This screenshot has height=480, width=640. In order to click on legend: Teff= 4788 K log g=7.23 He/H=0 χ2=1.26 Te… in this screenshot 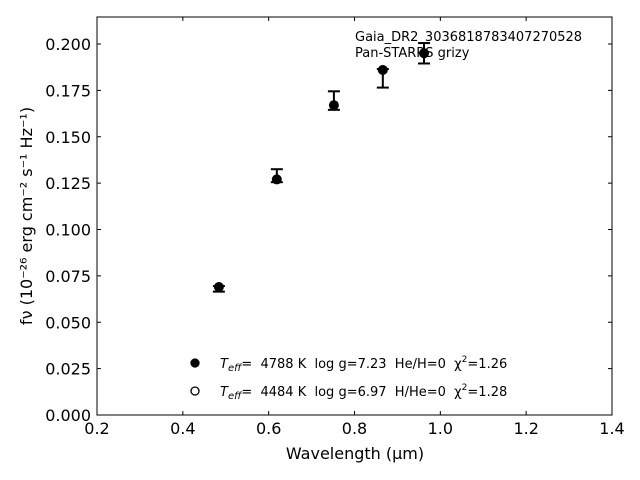, I will do `click(348, 378)`.